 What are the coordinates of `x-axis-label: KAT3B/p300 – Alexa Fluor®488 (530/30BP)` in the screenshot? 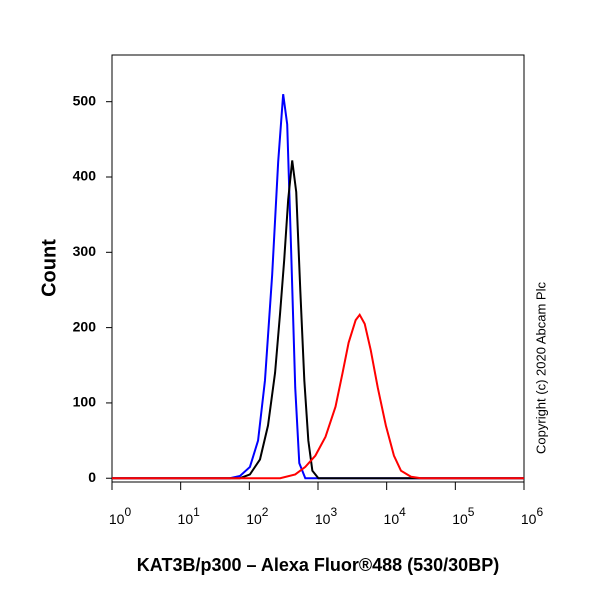 It's located at (318, 565).